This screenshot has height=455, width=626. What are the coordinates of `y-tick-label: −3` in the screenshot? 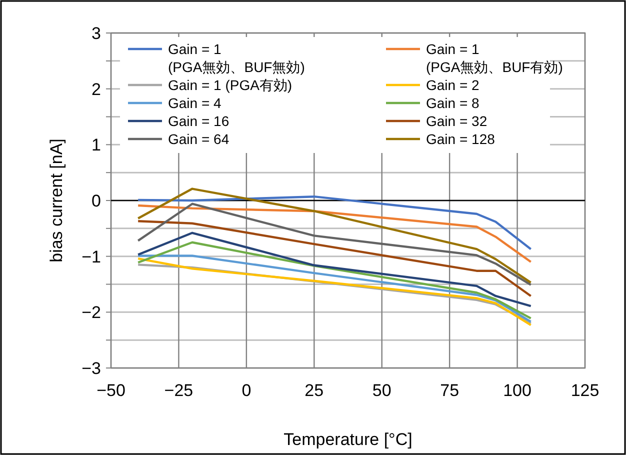 It's located at (91, 368).